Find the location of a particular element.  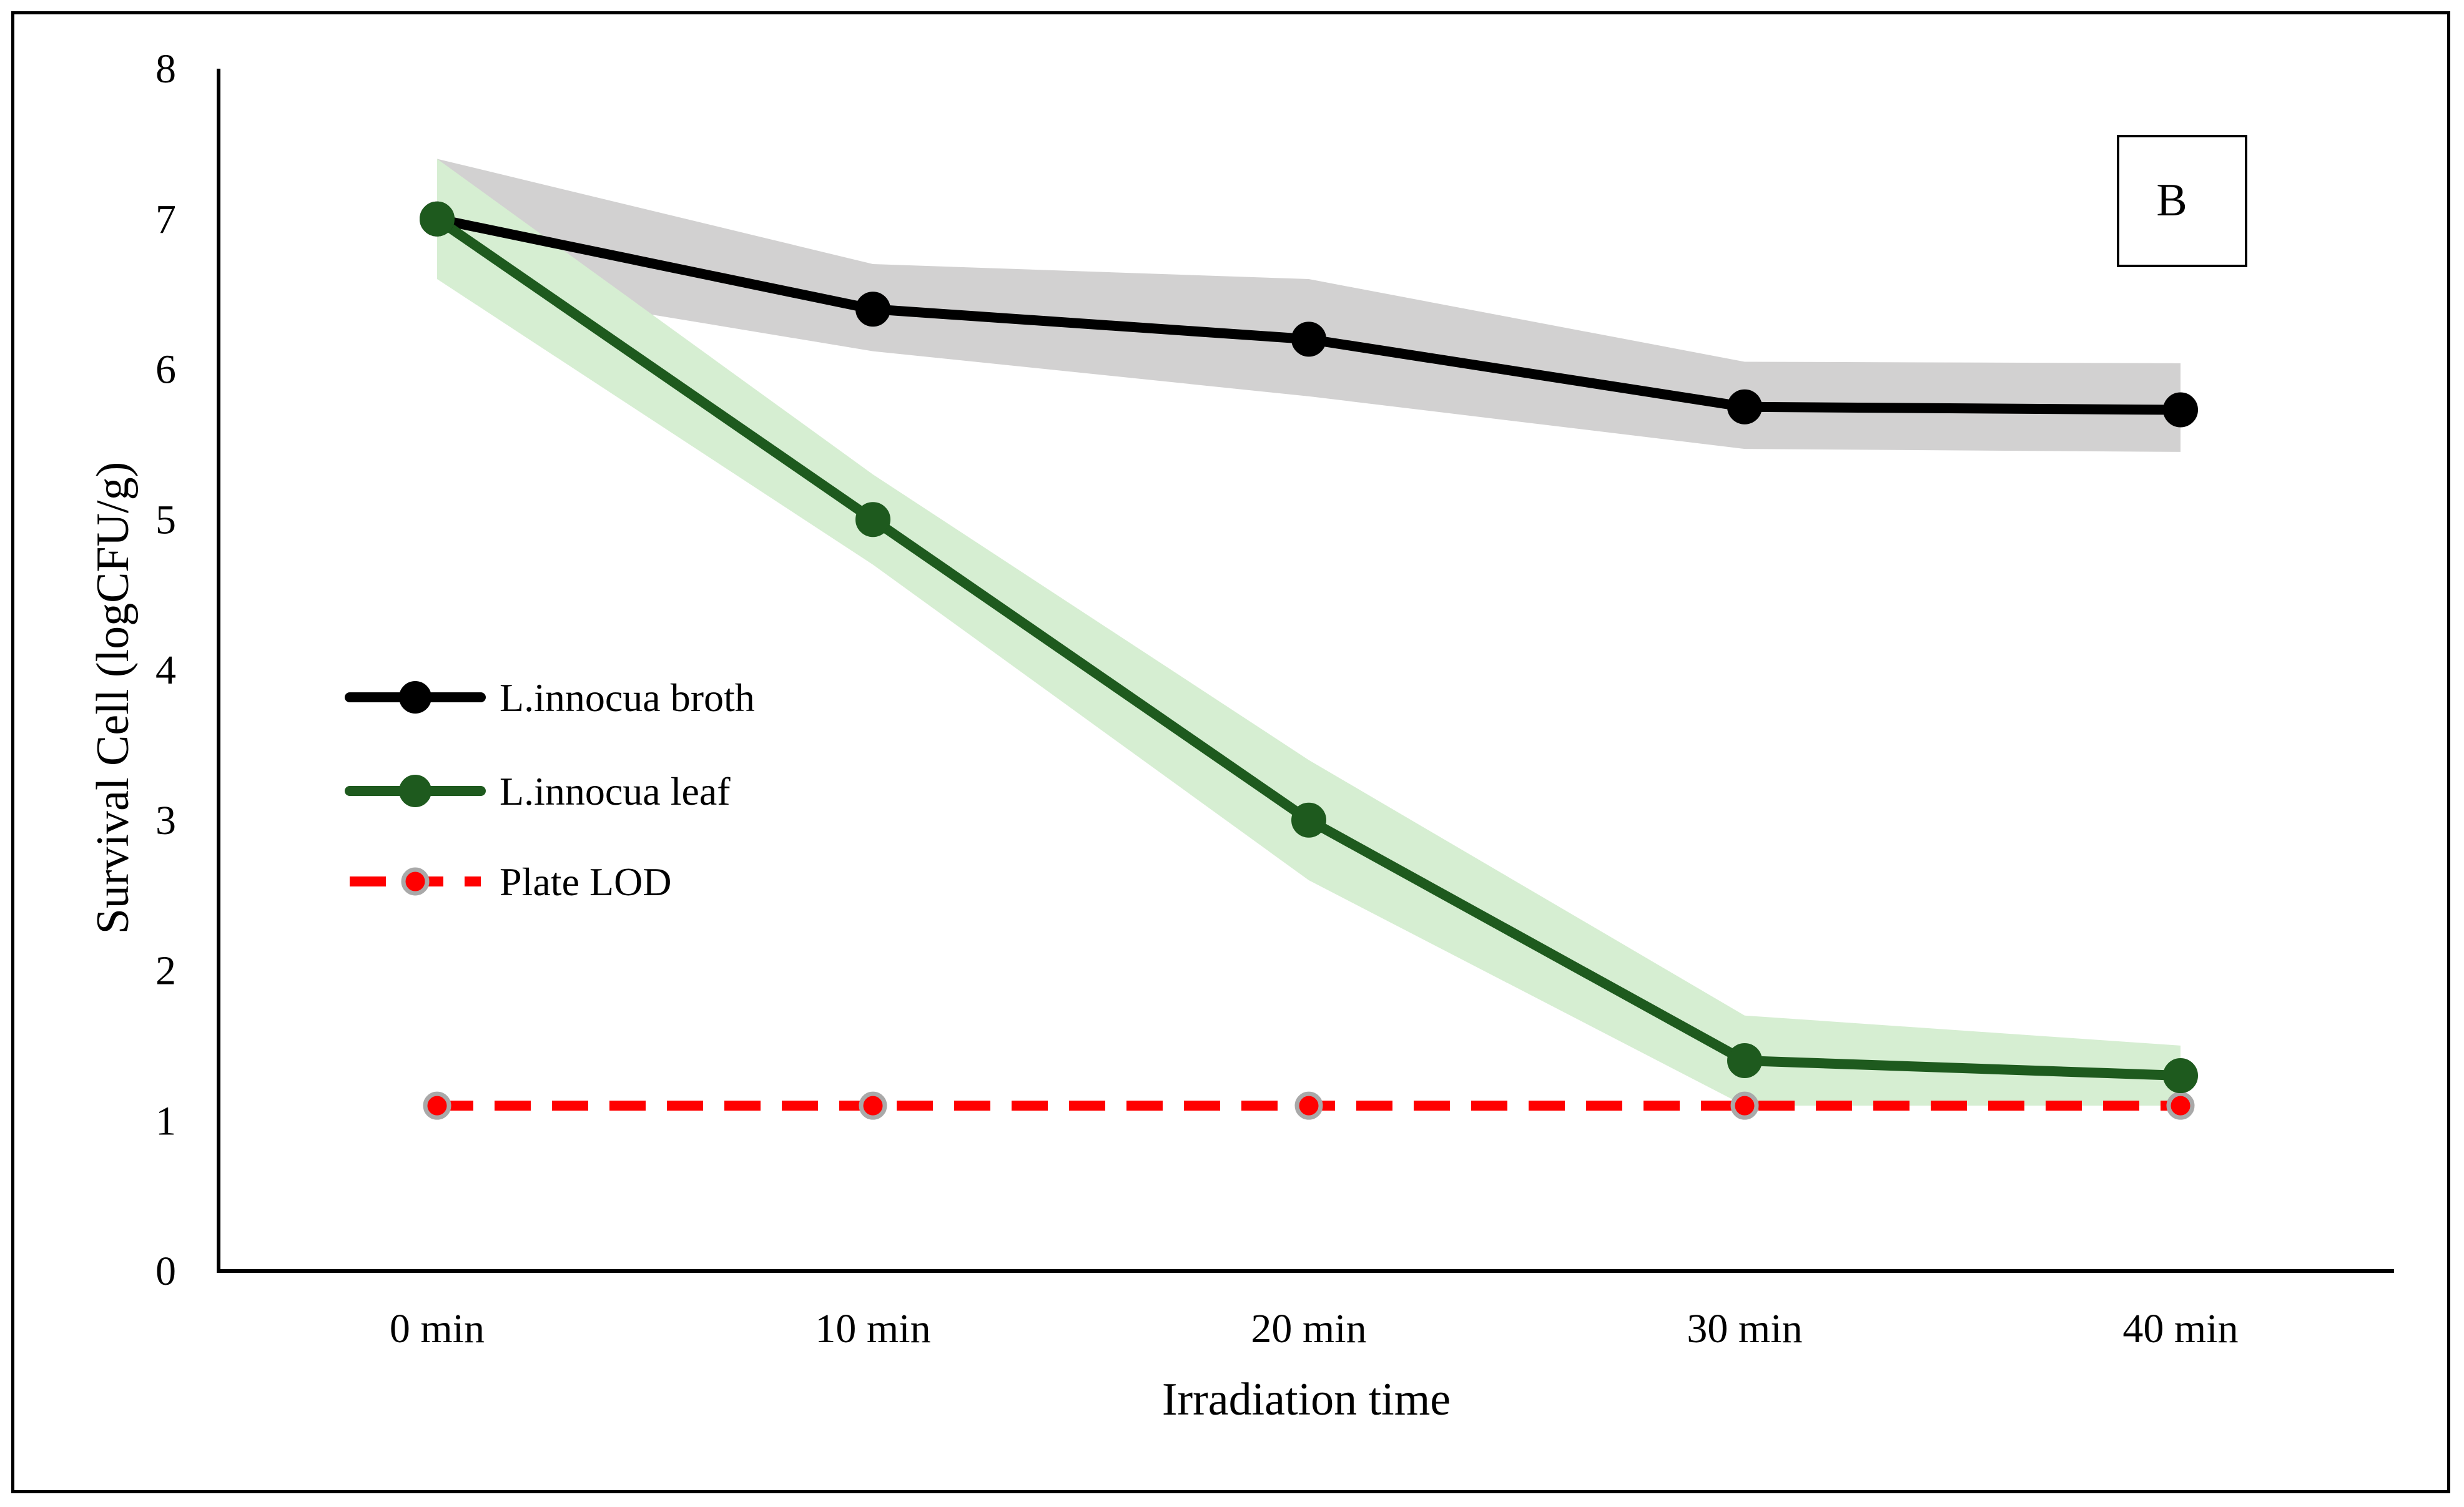

legend: L.innocua broth L.innocua leaf Plate LOD is located at coordinates (550, 789).